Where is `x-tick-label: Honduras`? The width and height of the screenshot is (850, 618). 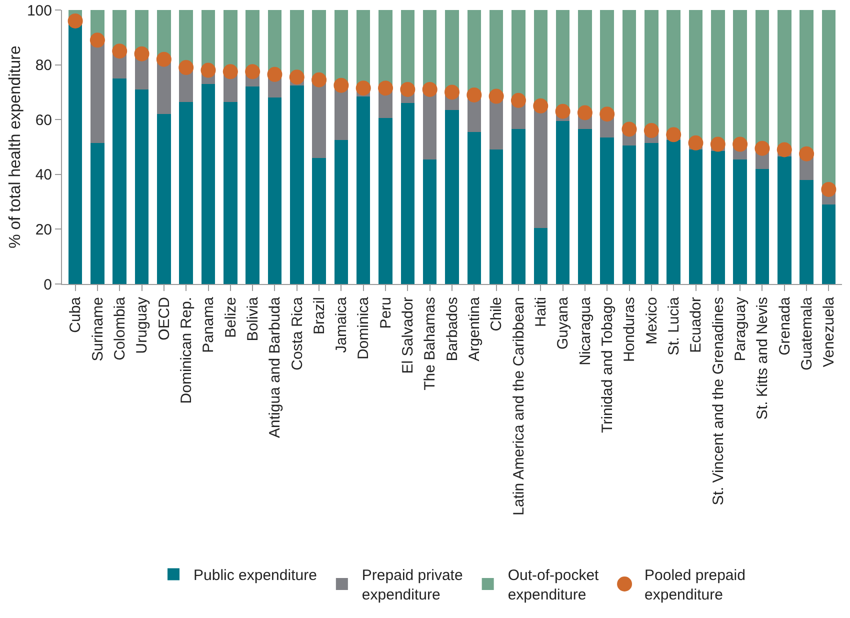
x-tick-label: Honduras is located at coordinates (629, 329).